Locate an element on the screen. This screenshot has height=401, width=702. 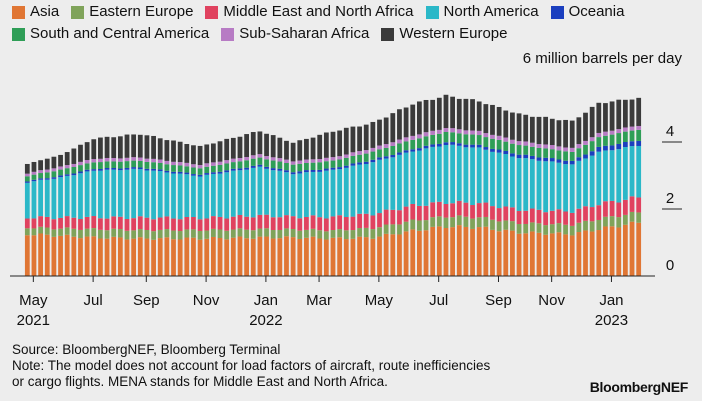
legend-swatch is located at coordinates (18, 34).